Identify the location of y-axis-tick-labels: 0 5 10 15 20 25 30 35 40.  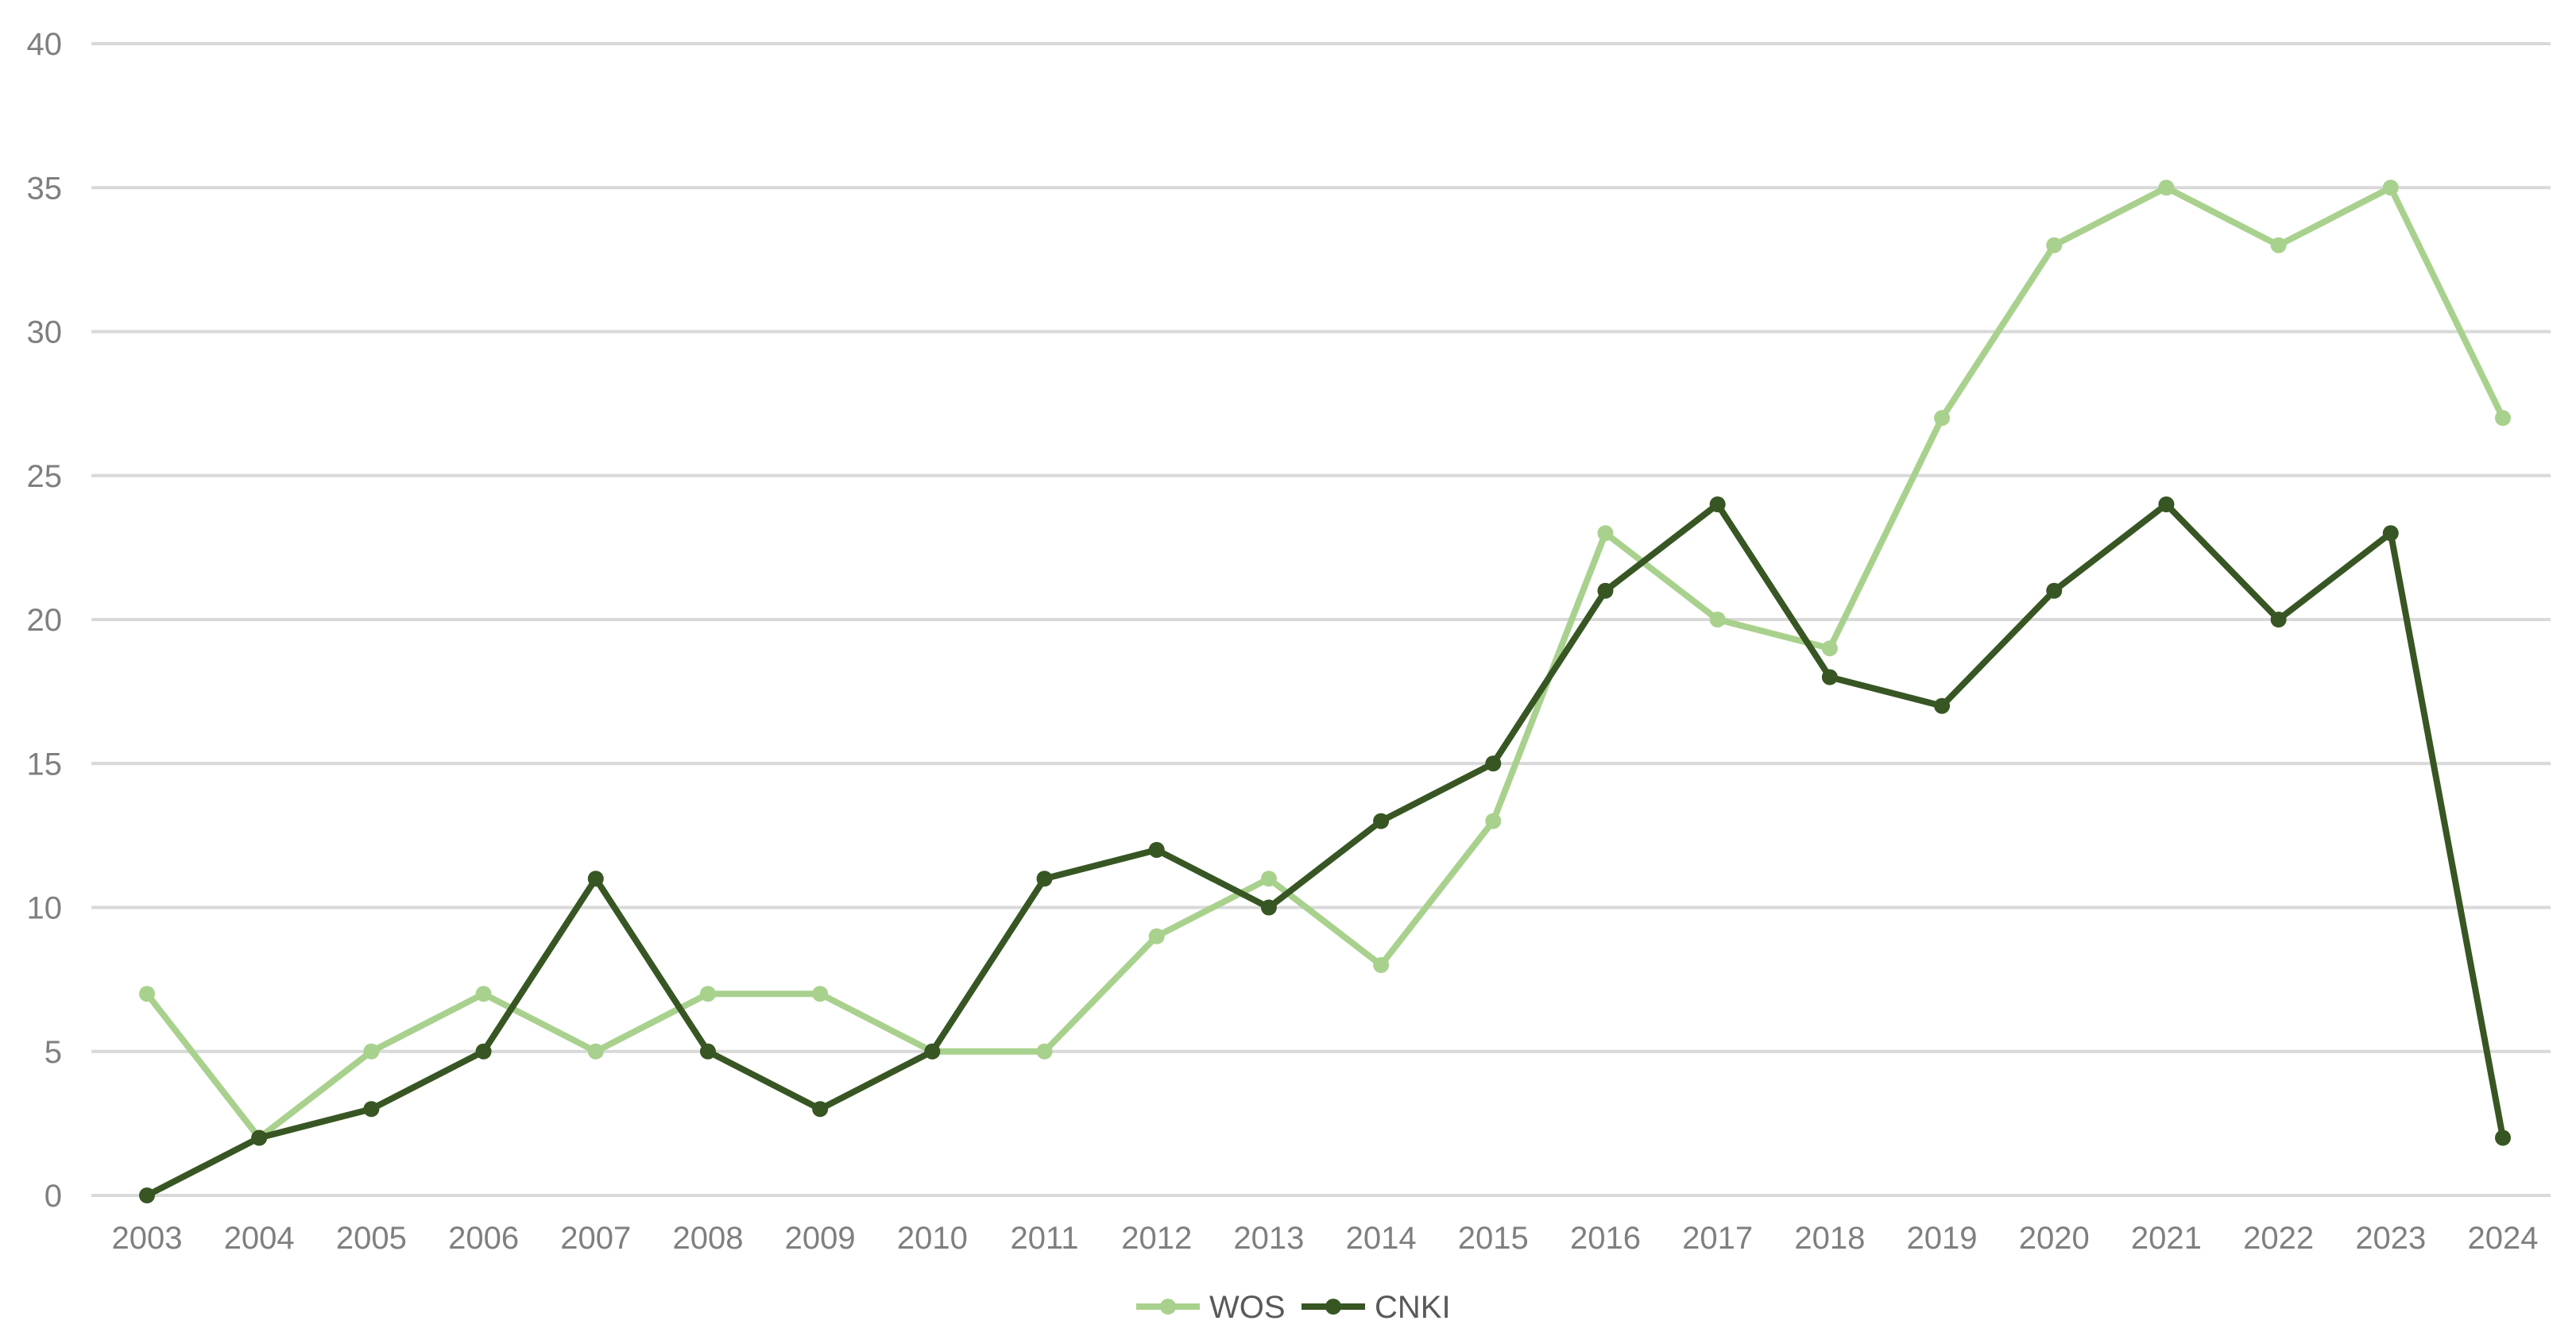
(45, 620).